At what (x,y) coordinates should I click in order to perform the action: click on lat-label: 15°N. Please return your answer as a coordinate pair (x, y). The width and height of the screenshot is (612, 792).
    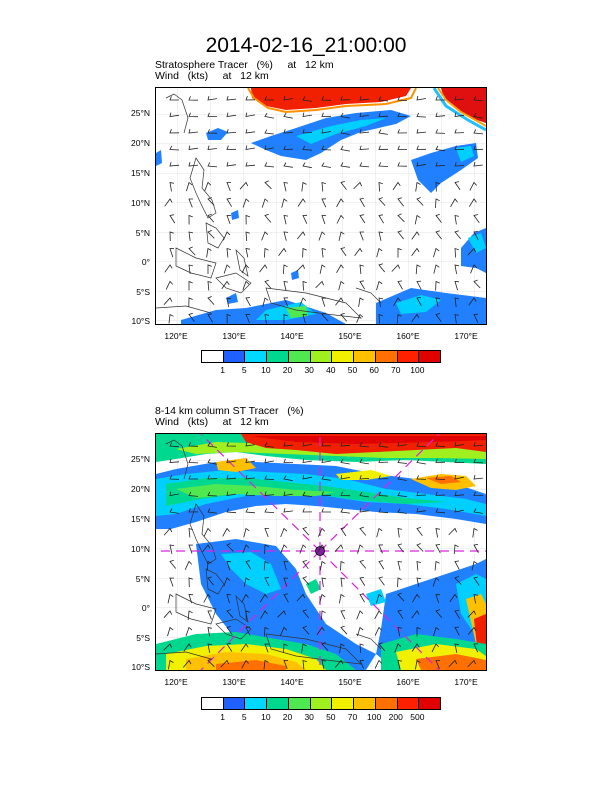
    Looking at the image, I should click on (140, 519).